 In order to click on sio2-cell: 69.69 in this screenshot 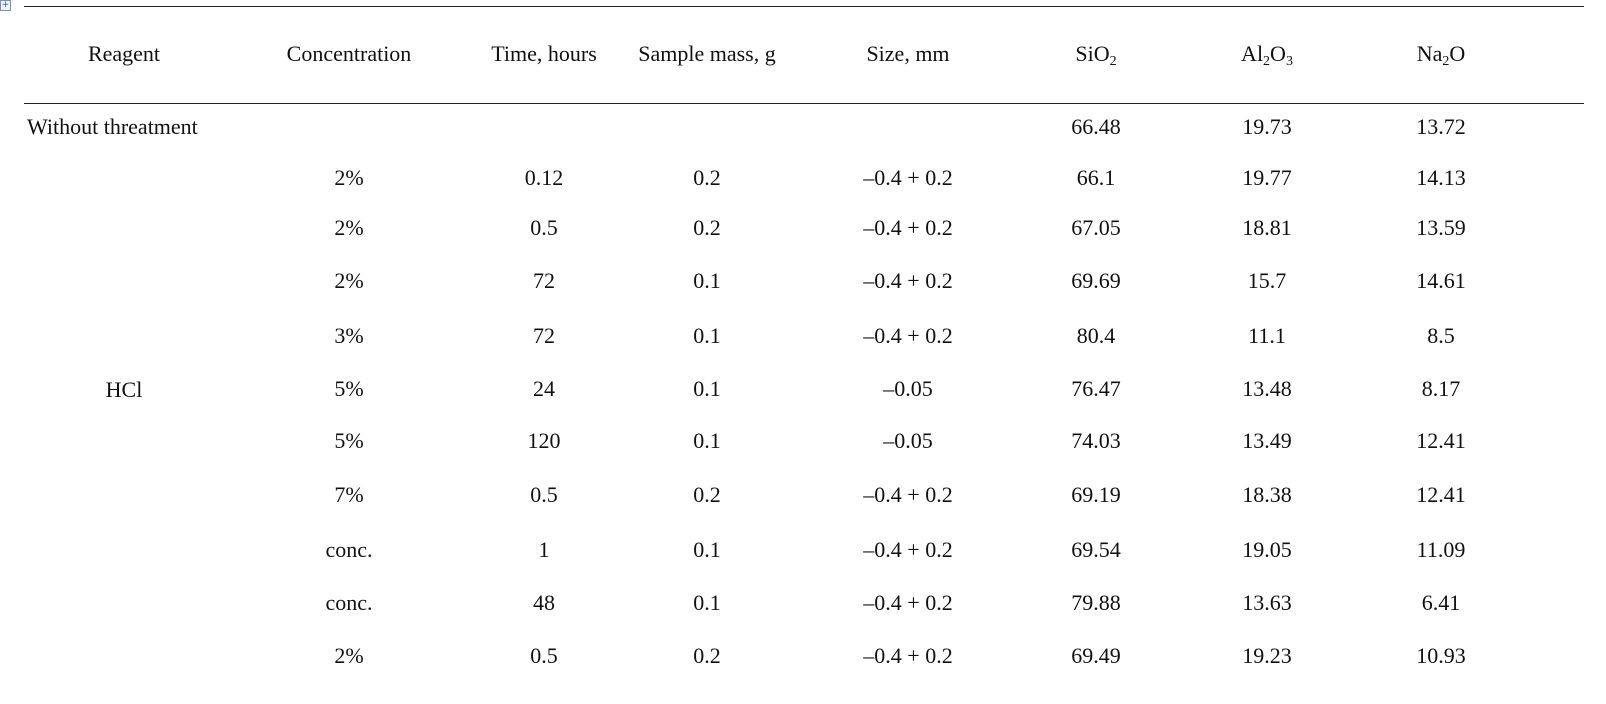, I will do `click(1096, 280)`.